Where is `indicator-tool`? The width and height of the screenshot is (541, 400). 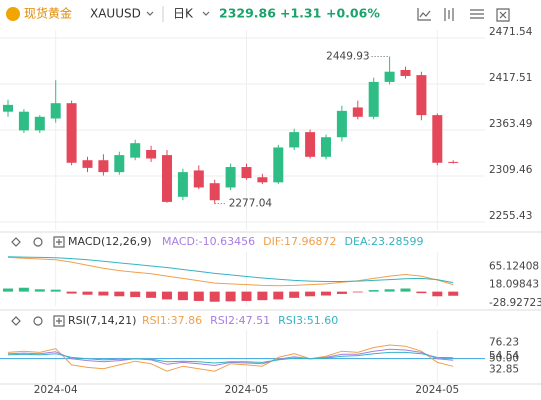
indicator-tool is located at coordinates (449, 14).